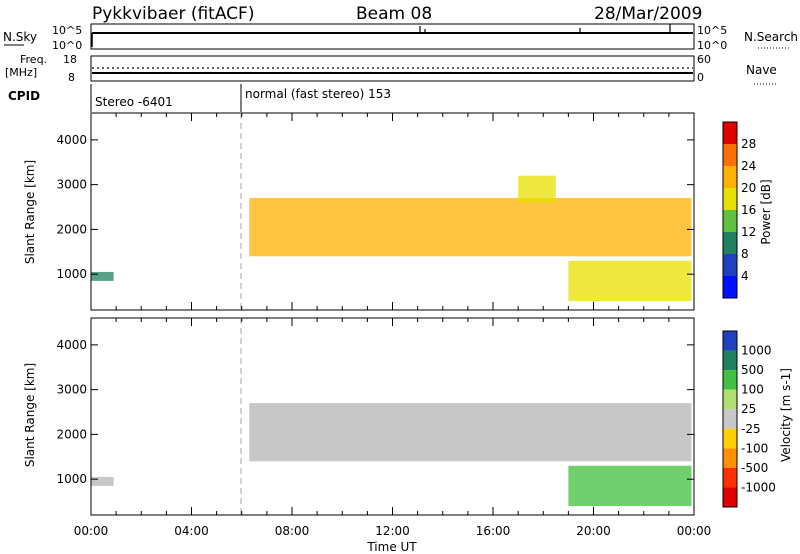  I want to click on nsky-label: N.Sky, so click(20, 37).